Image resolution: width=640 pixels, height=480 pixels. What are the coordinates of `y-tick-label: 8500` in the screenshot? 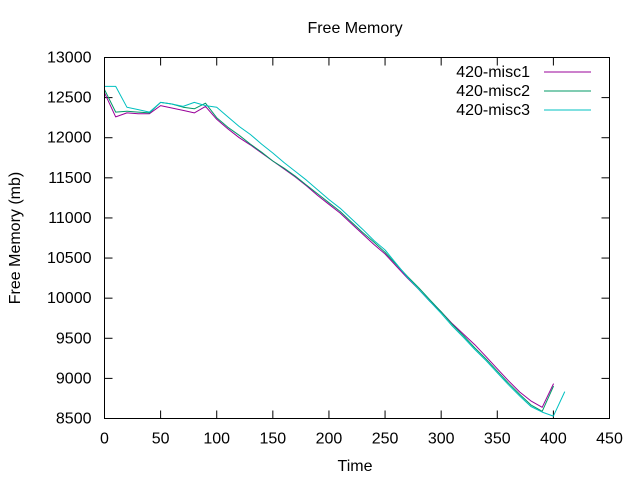 It's located at (74, 419).